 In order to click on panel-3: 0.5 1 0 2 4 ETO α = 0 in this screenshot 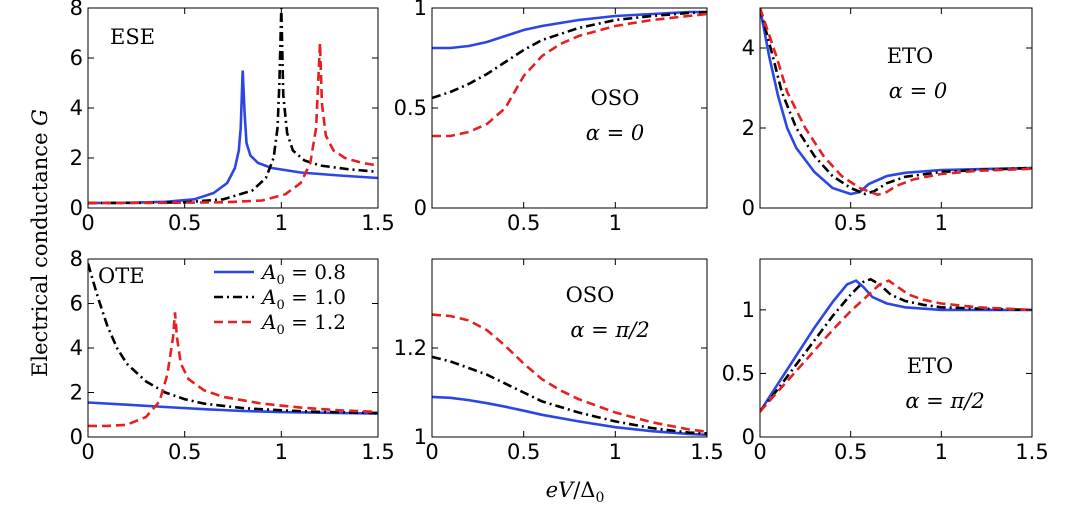, I will do `click(887, 121)`.